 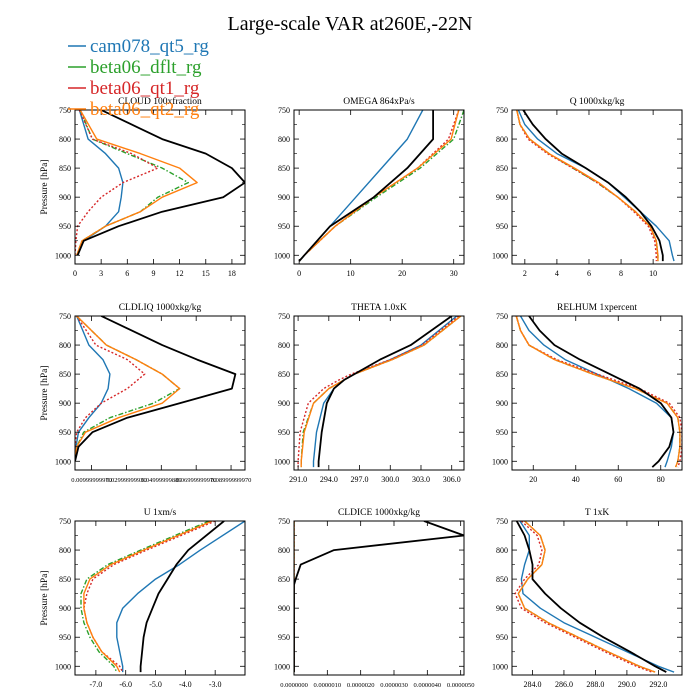 I want to click on u-ytick-label: 800, so click(x=65, y=550).